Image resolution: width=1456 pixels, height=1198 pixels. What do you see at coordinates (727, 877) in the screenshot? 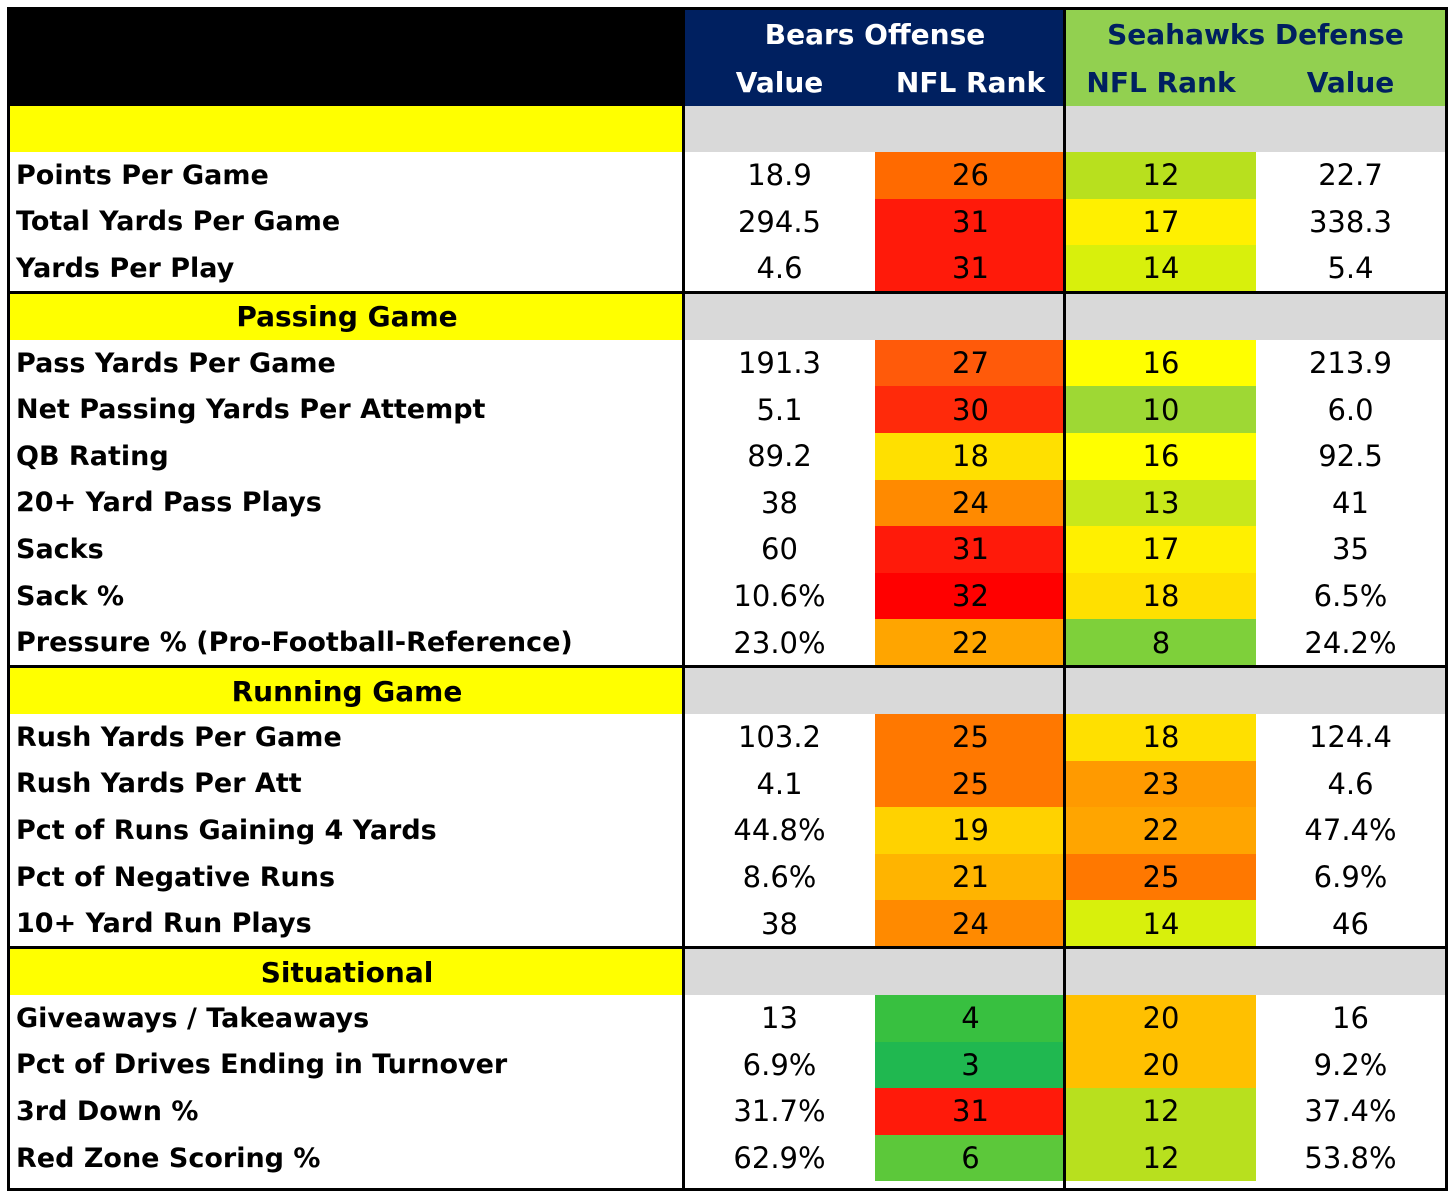
I see `table-row: Pct of Negative Runs 8.6% 21 25 6.9%` at bounding box center [727, 877].